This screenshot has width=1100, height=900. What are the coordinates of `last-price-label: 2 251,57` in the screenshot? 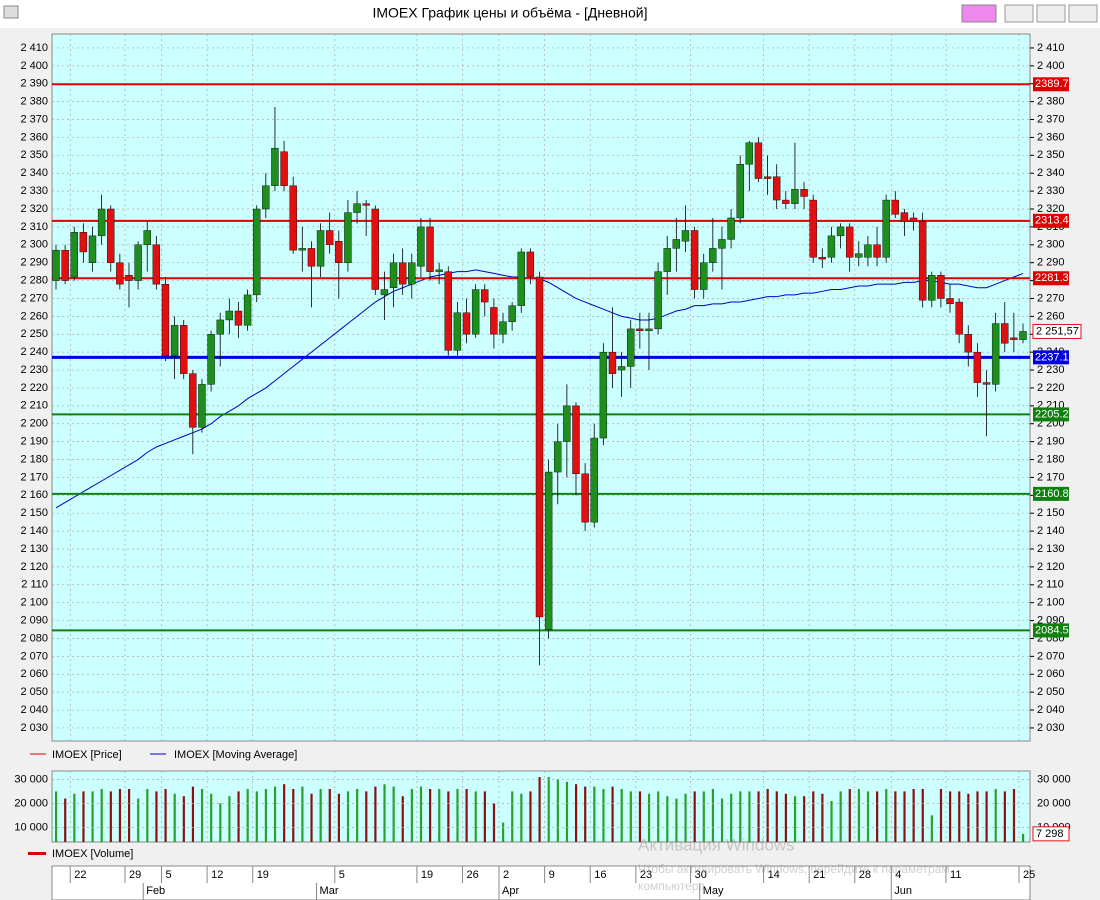 It's located at (1057, 331).